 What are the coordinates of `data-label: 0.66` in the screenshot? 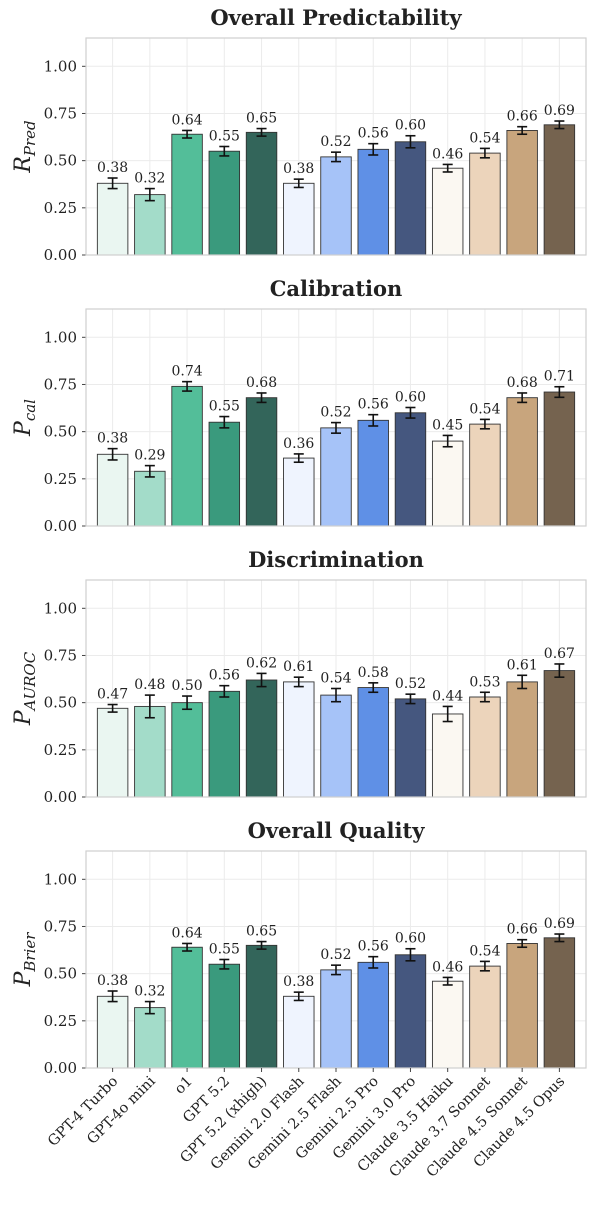 It's located at (522, 117).